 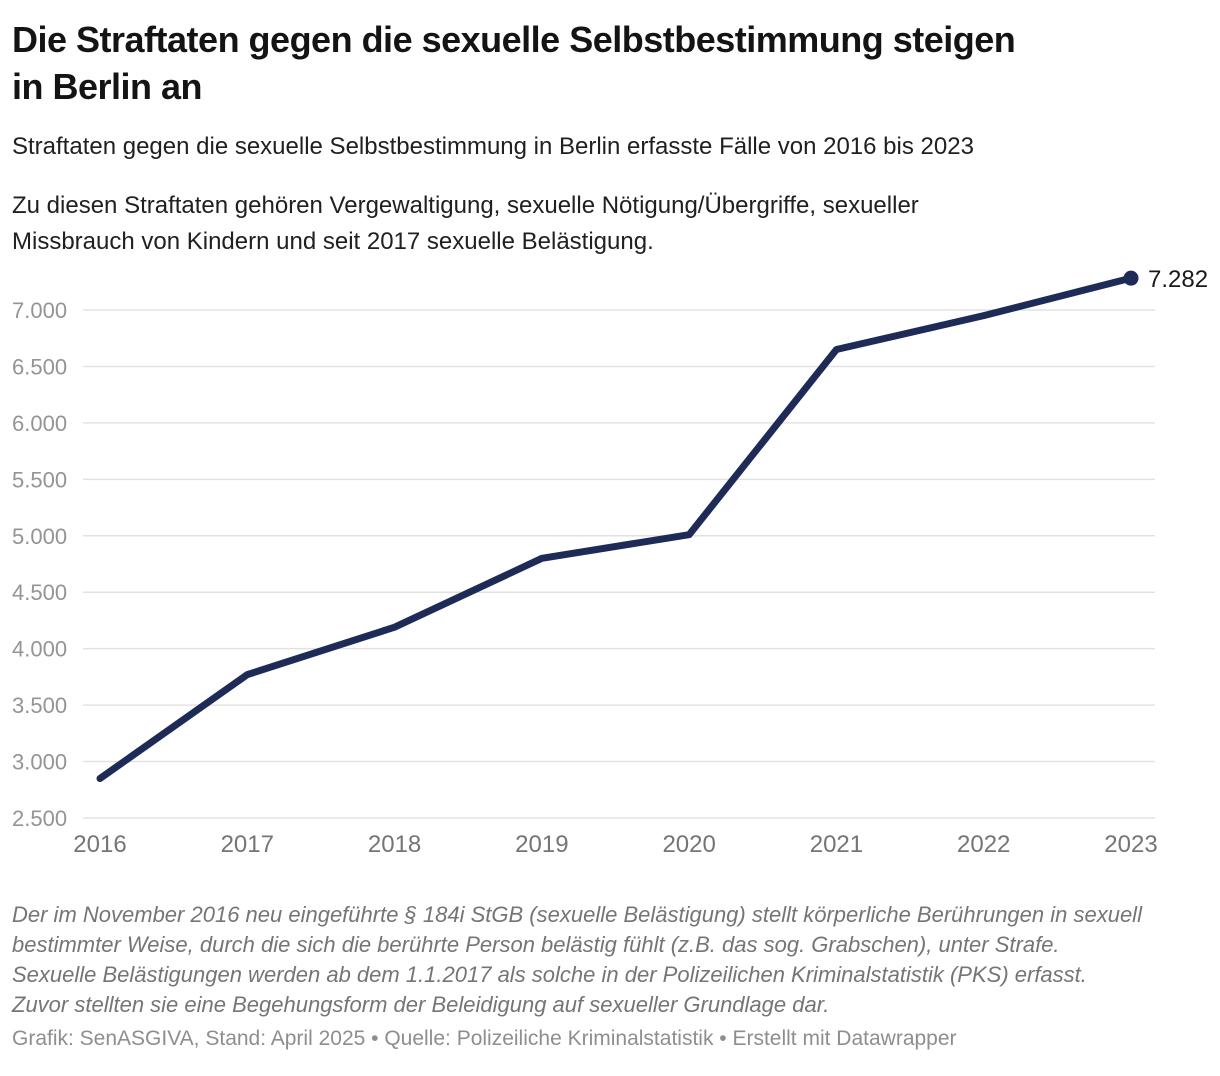 I want to click on y-tick-label: 7.000, so click(x=39, y=310).